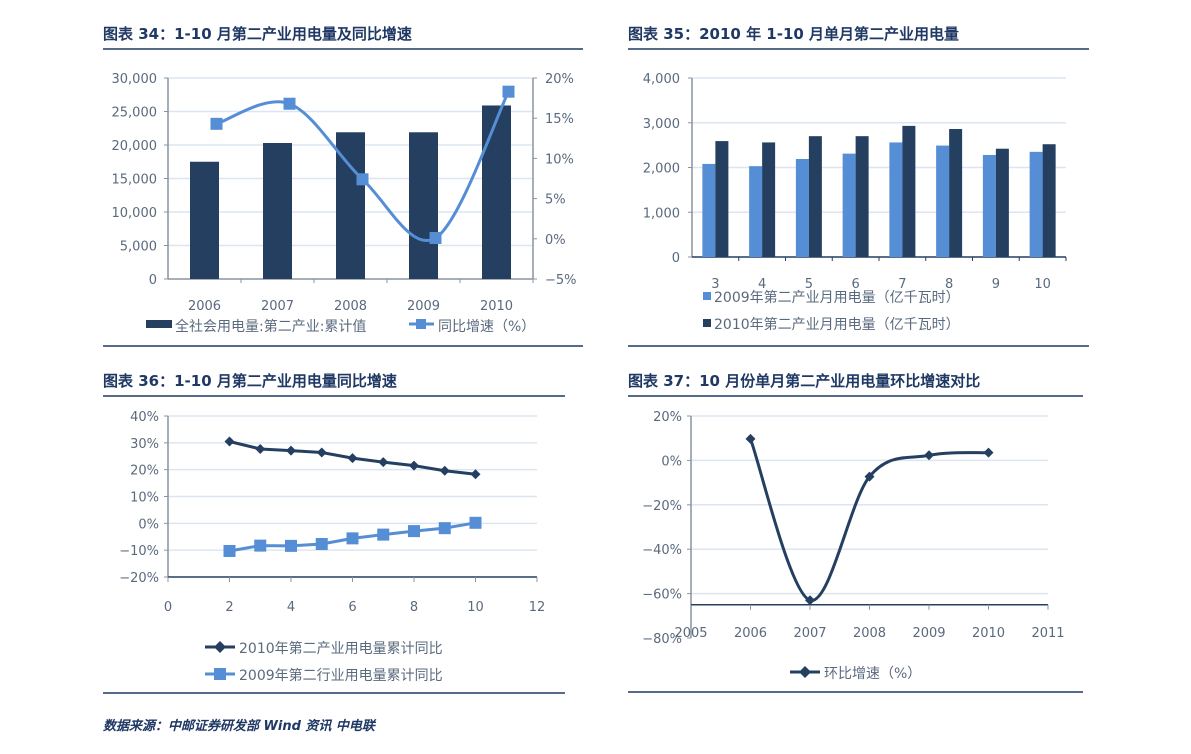 Image resolution: width=1191 pixels, height=754 pixels. What do you see at coordinates (363, 166) in the screenshot?
I see `growth-line` at bounding box center [363, 166].